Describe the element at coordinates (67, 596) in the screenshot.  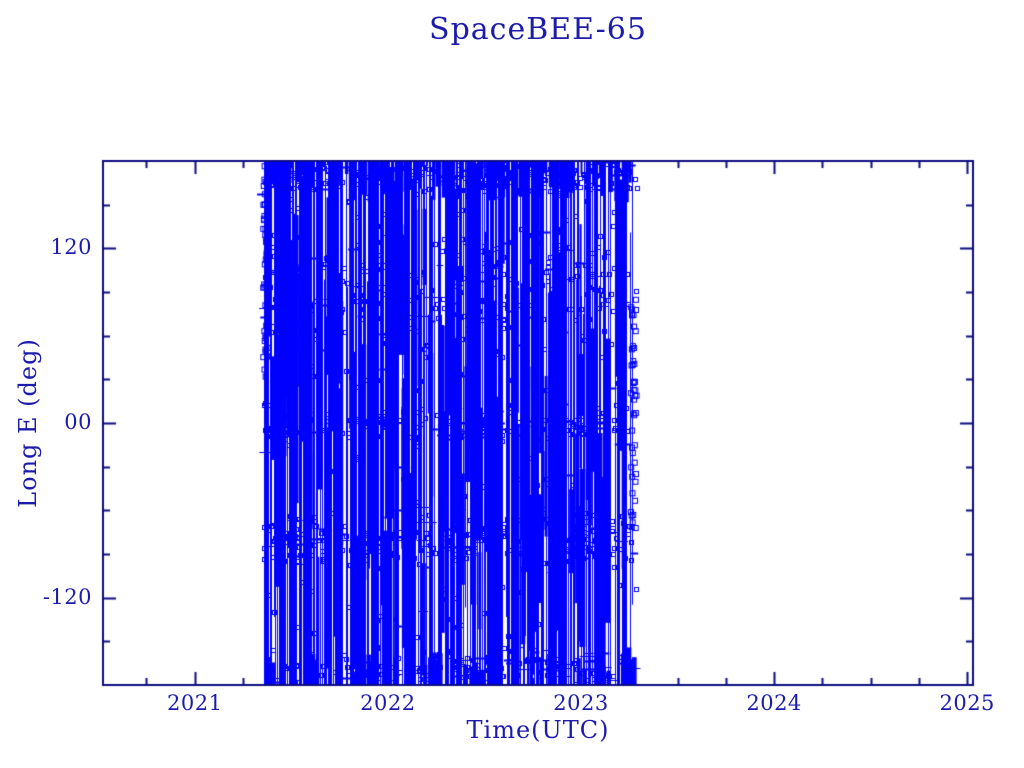
I see `y-tick-label: -120` at that location.